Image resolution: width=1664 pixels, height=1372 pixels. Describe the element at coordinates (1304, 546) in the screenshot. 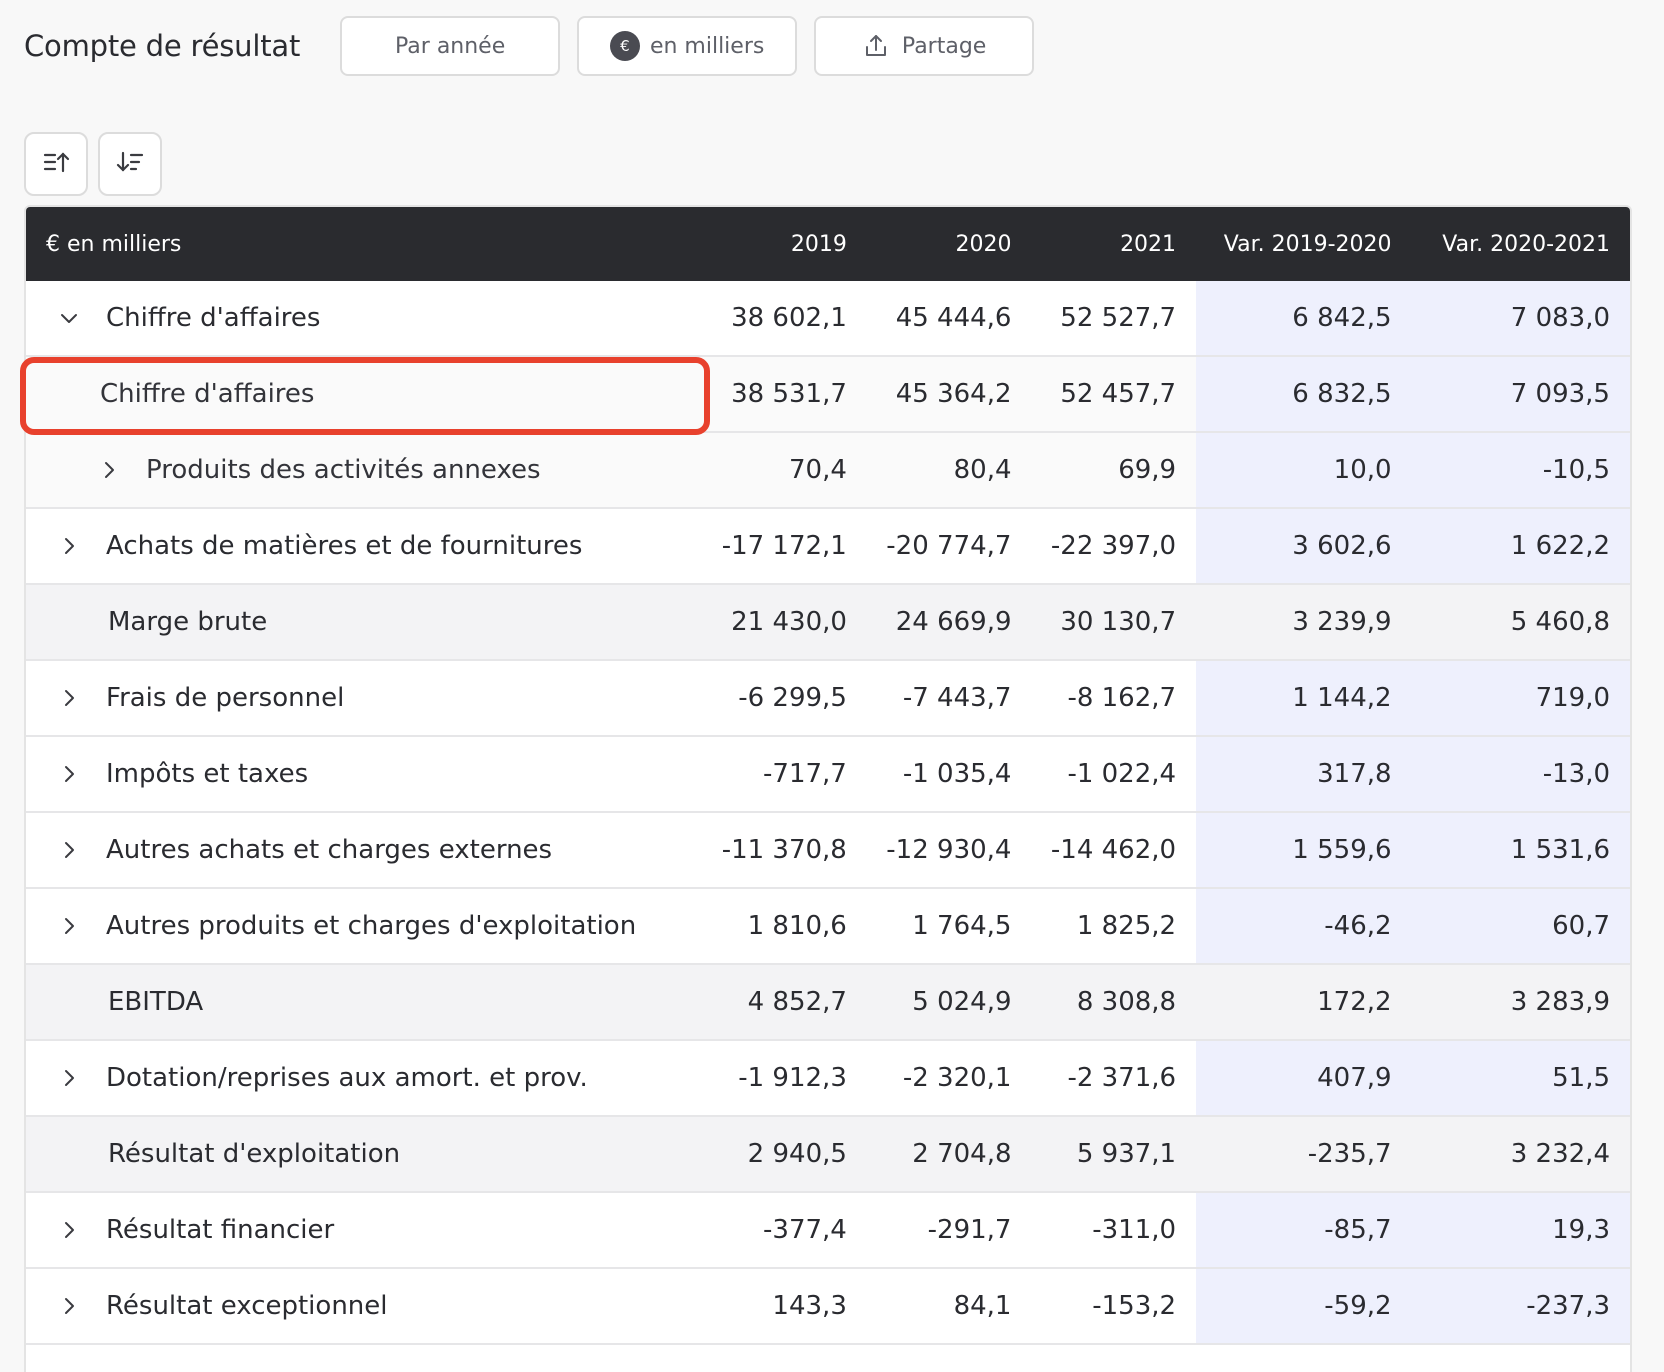

I see `cell-var-2019-2020: 3 602,6` at that location.